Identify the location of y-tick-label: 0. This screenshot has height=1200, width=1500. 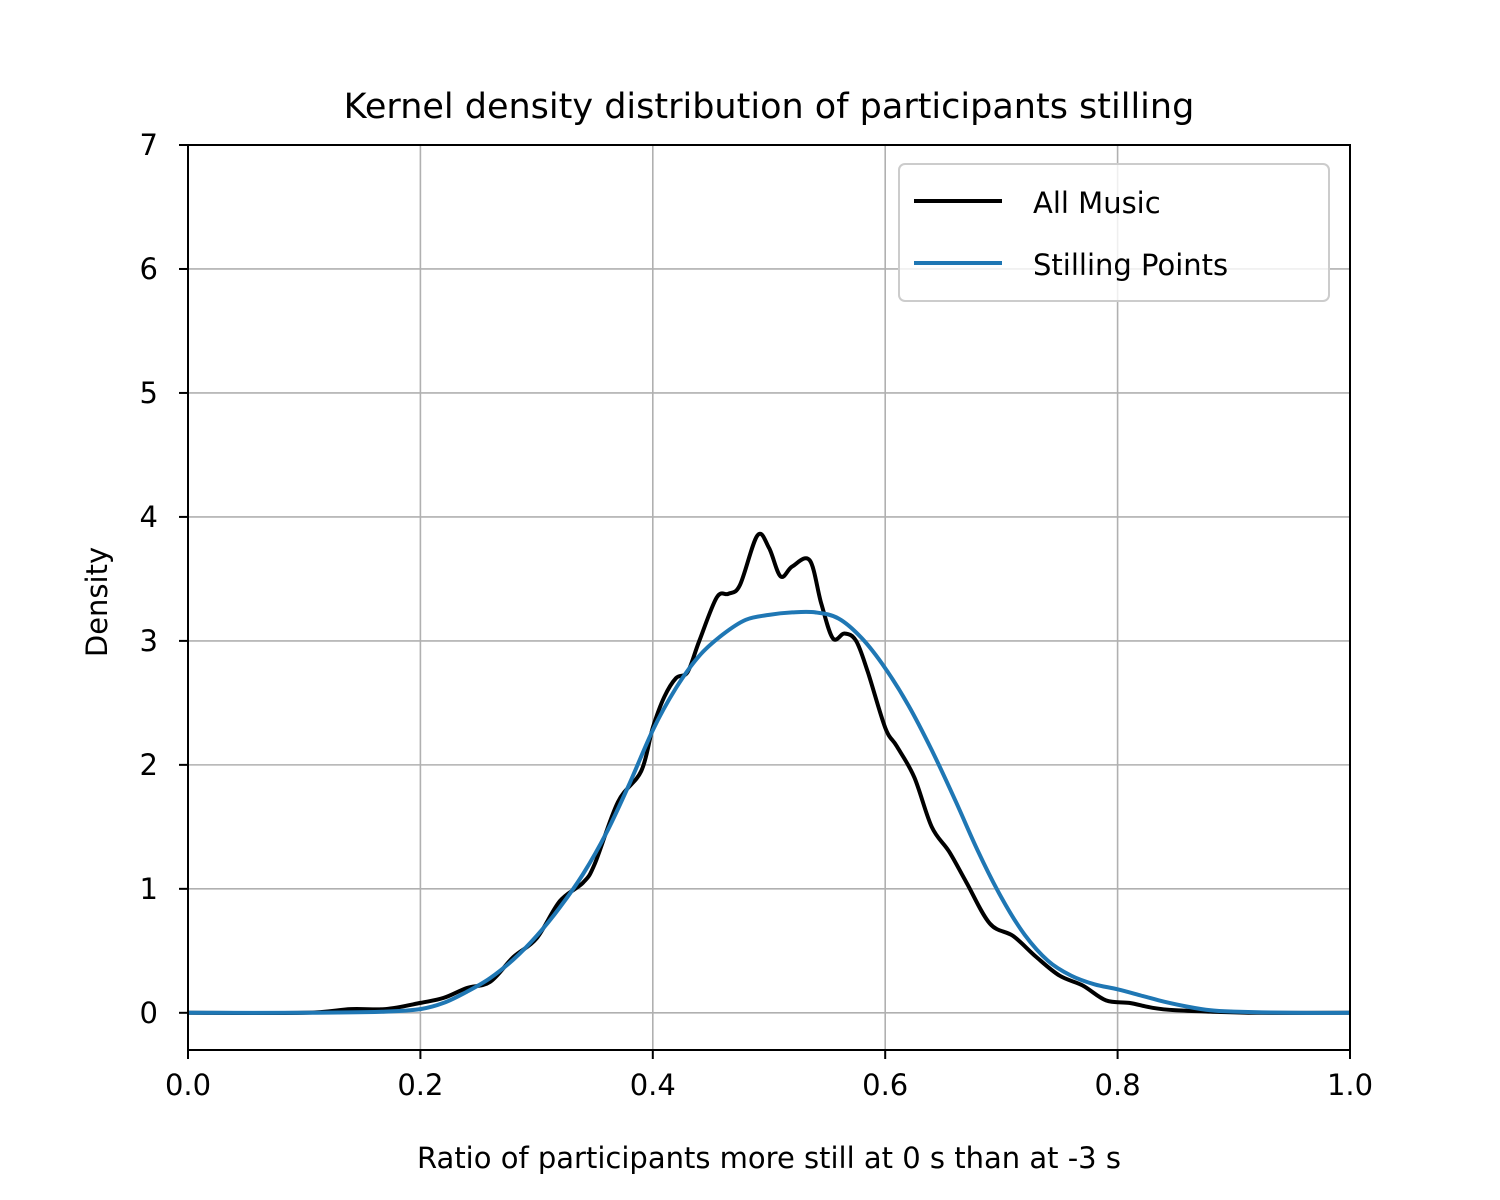
(149, 1013).